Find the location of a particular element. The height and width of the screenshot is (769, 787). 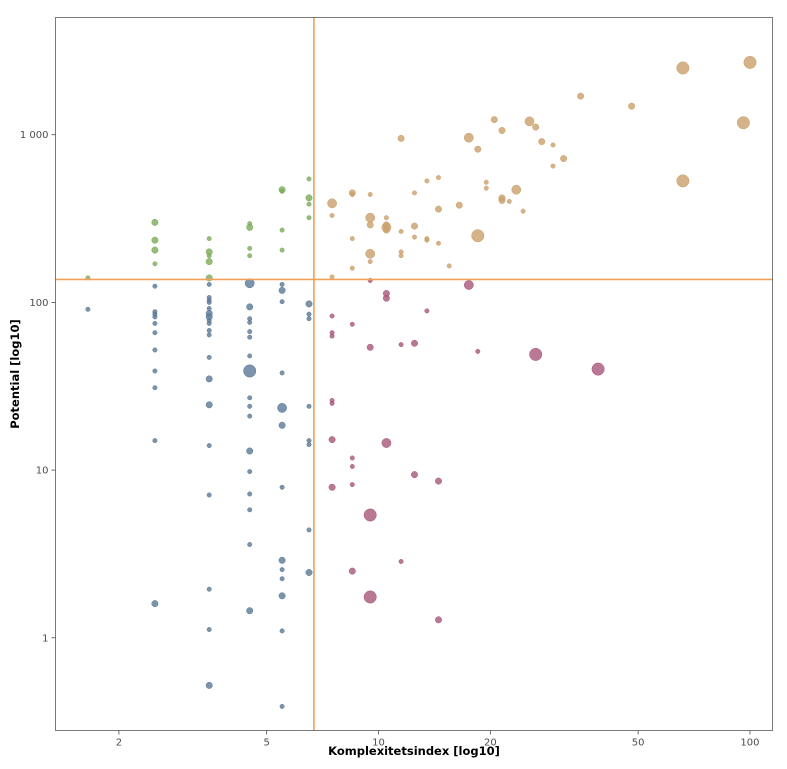

x-tick-label: 50 is located at coordinates (638, 743).